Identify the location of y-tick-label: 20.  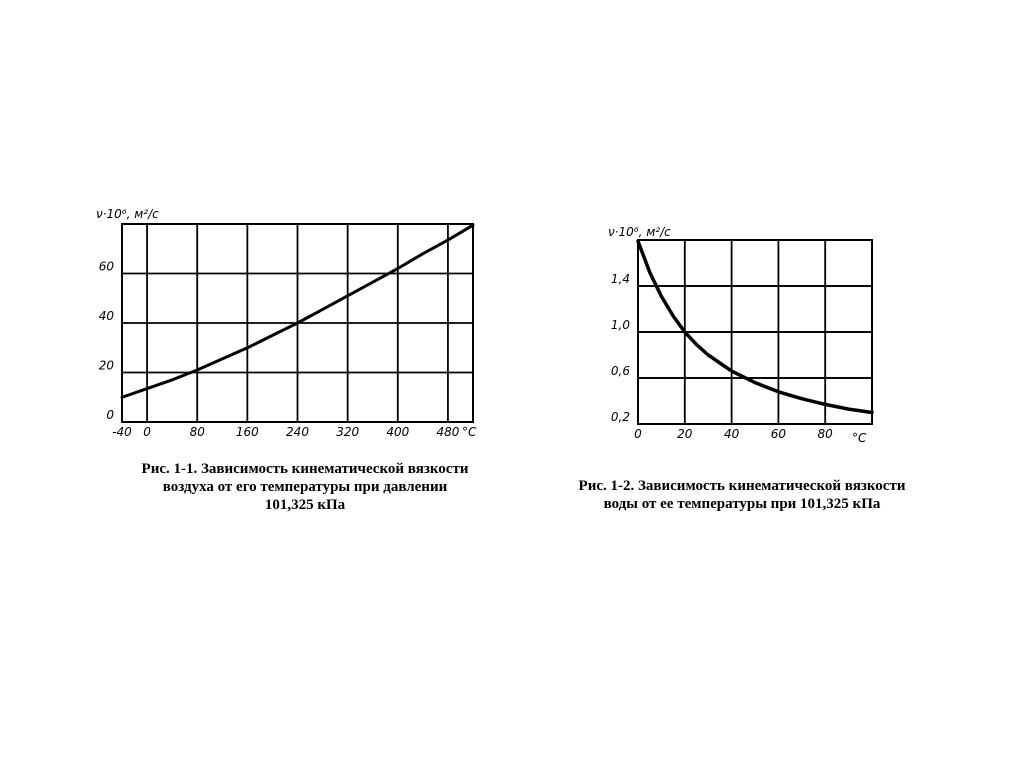
(107, 366).